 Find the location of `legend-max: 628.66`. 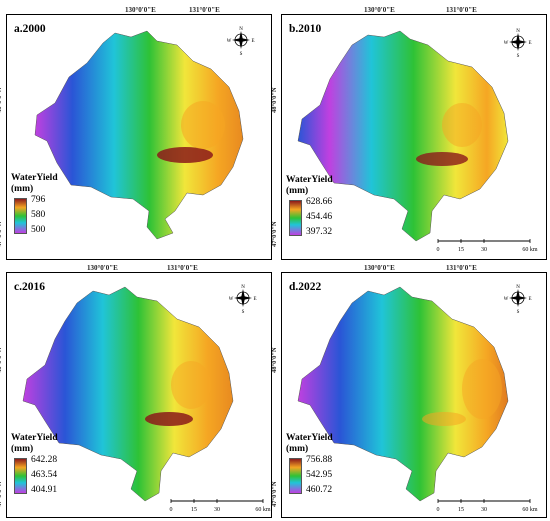

legend-max: 628.66 is located at coordinates (319, 202).